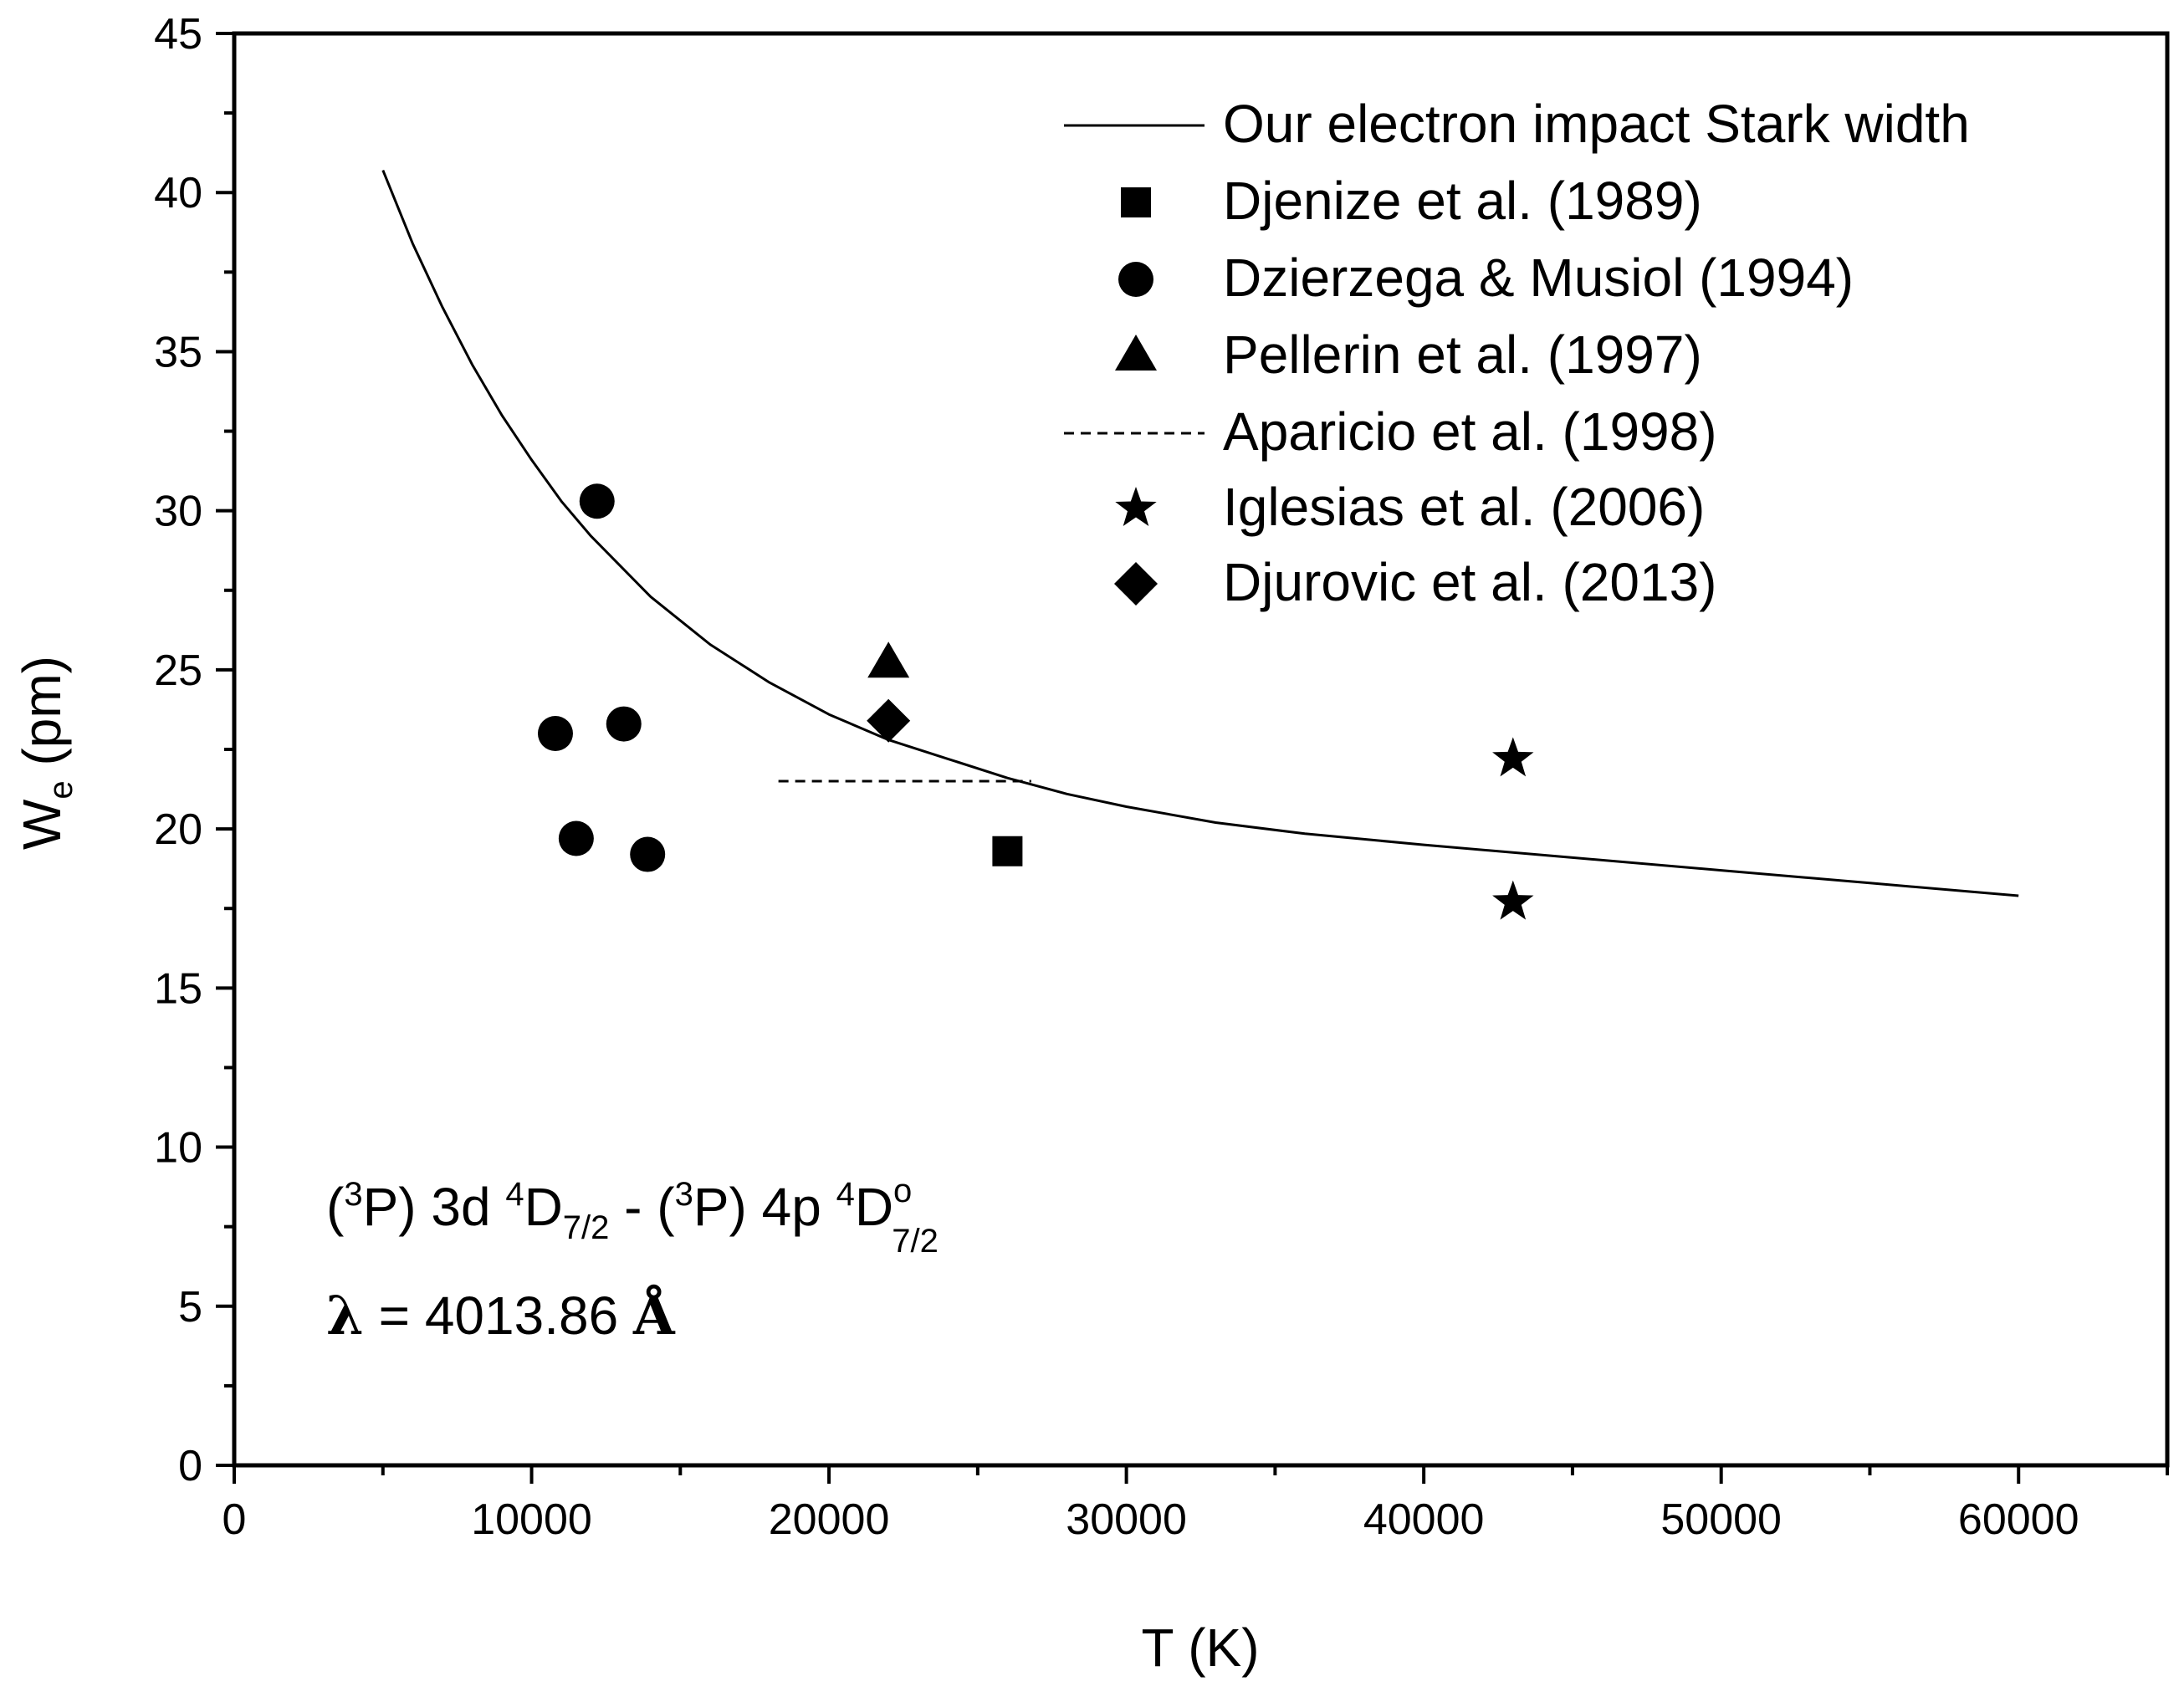 This screenshot has width=2184, height=1697. Describe the element at coordinates (1469, 582) in the screenshot. I see `legend-label-djurovic: Djurovic et al. (2013)` at that location.